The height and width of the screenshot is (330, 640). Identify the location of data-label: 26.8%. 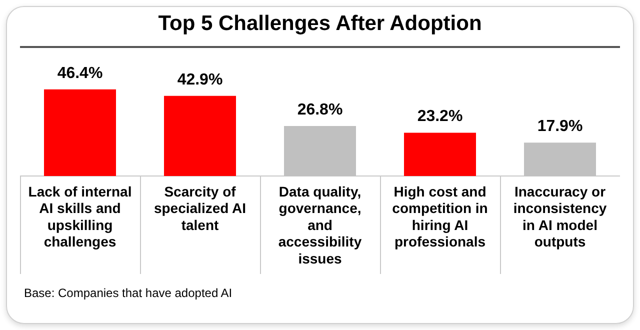
(320, 109).